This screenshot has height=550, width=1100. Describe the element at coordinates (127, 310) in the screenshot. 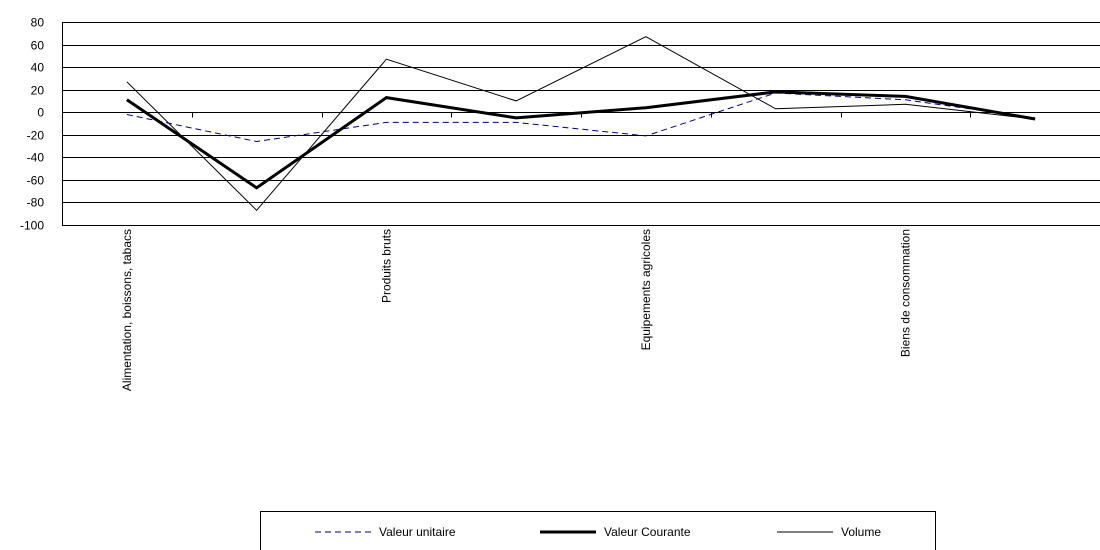

I see `x-category-label: Alimentation, boissons, tabacs` at that location.